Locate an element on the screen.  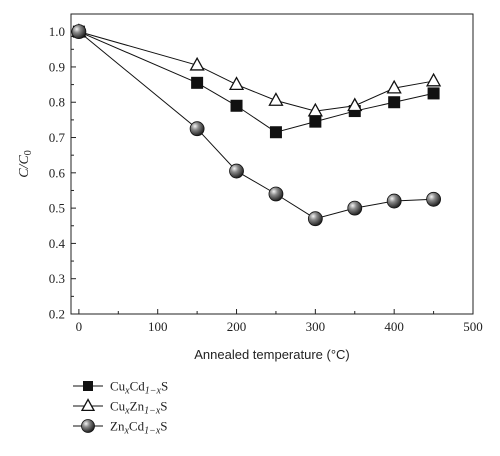
legend-label: ZnxCd1−xS is located at coordinates (139, 428).